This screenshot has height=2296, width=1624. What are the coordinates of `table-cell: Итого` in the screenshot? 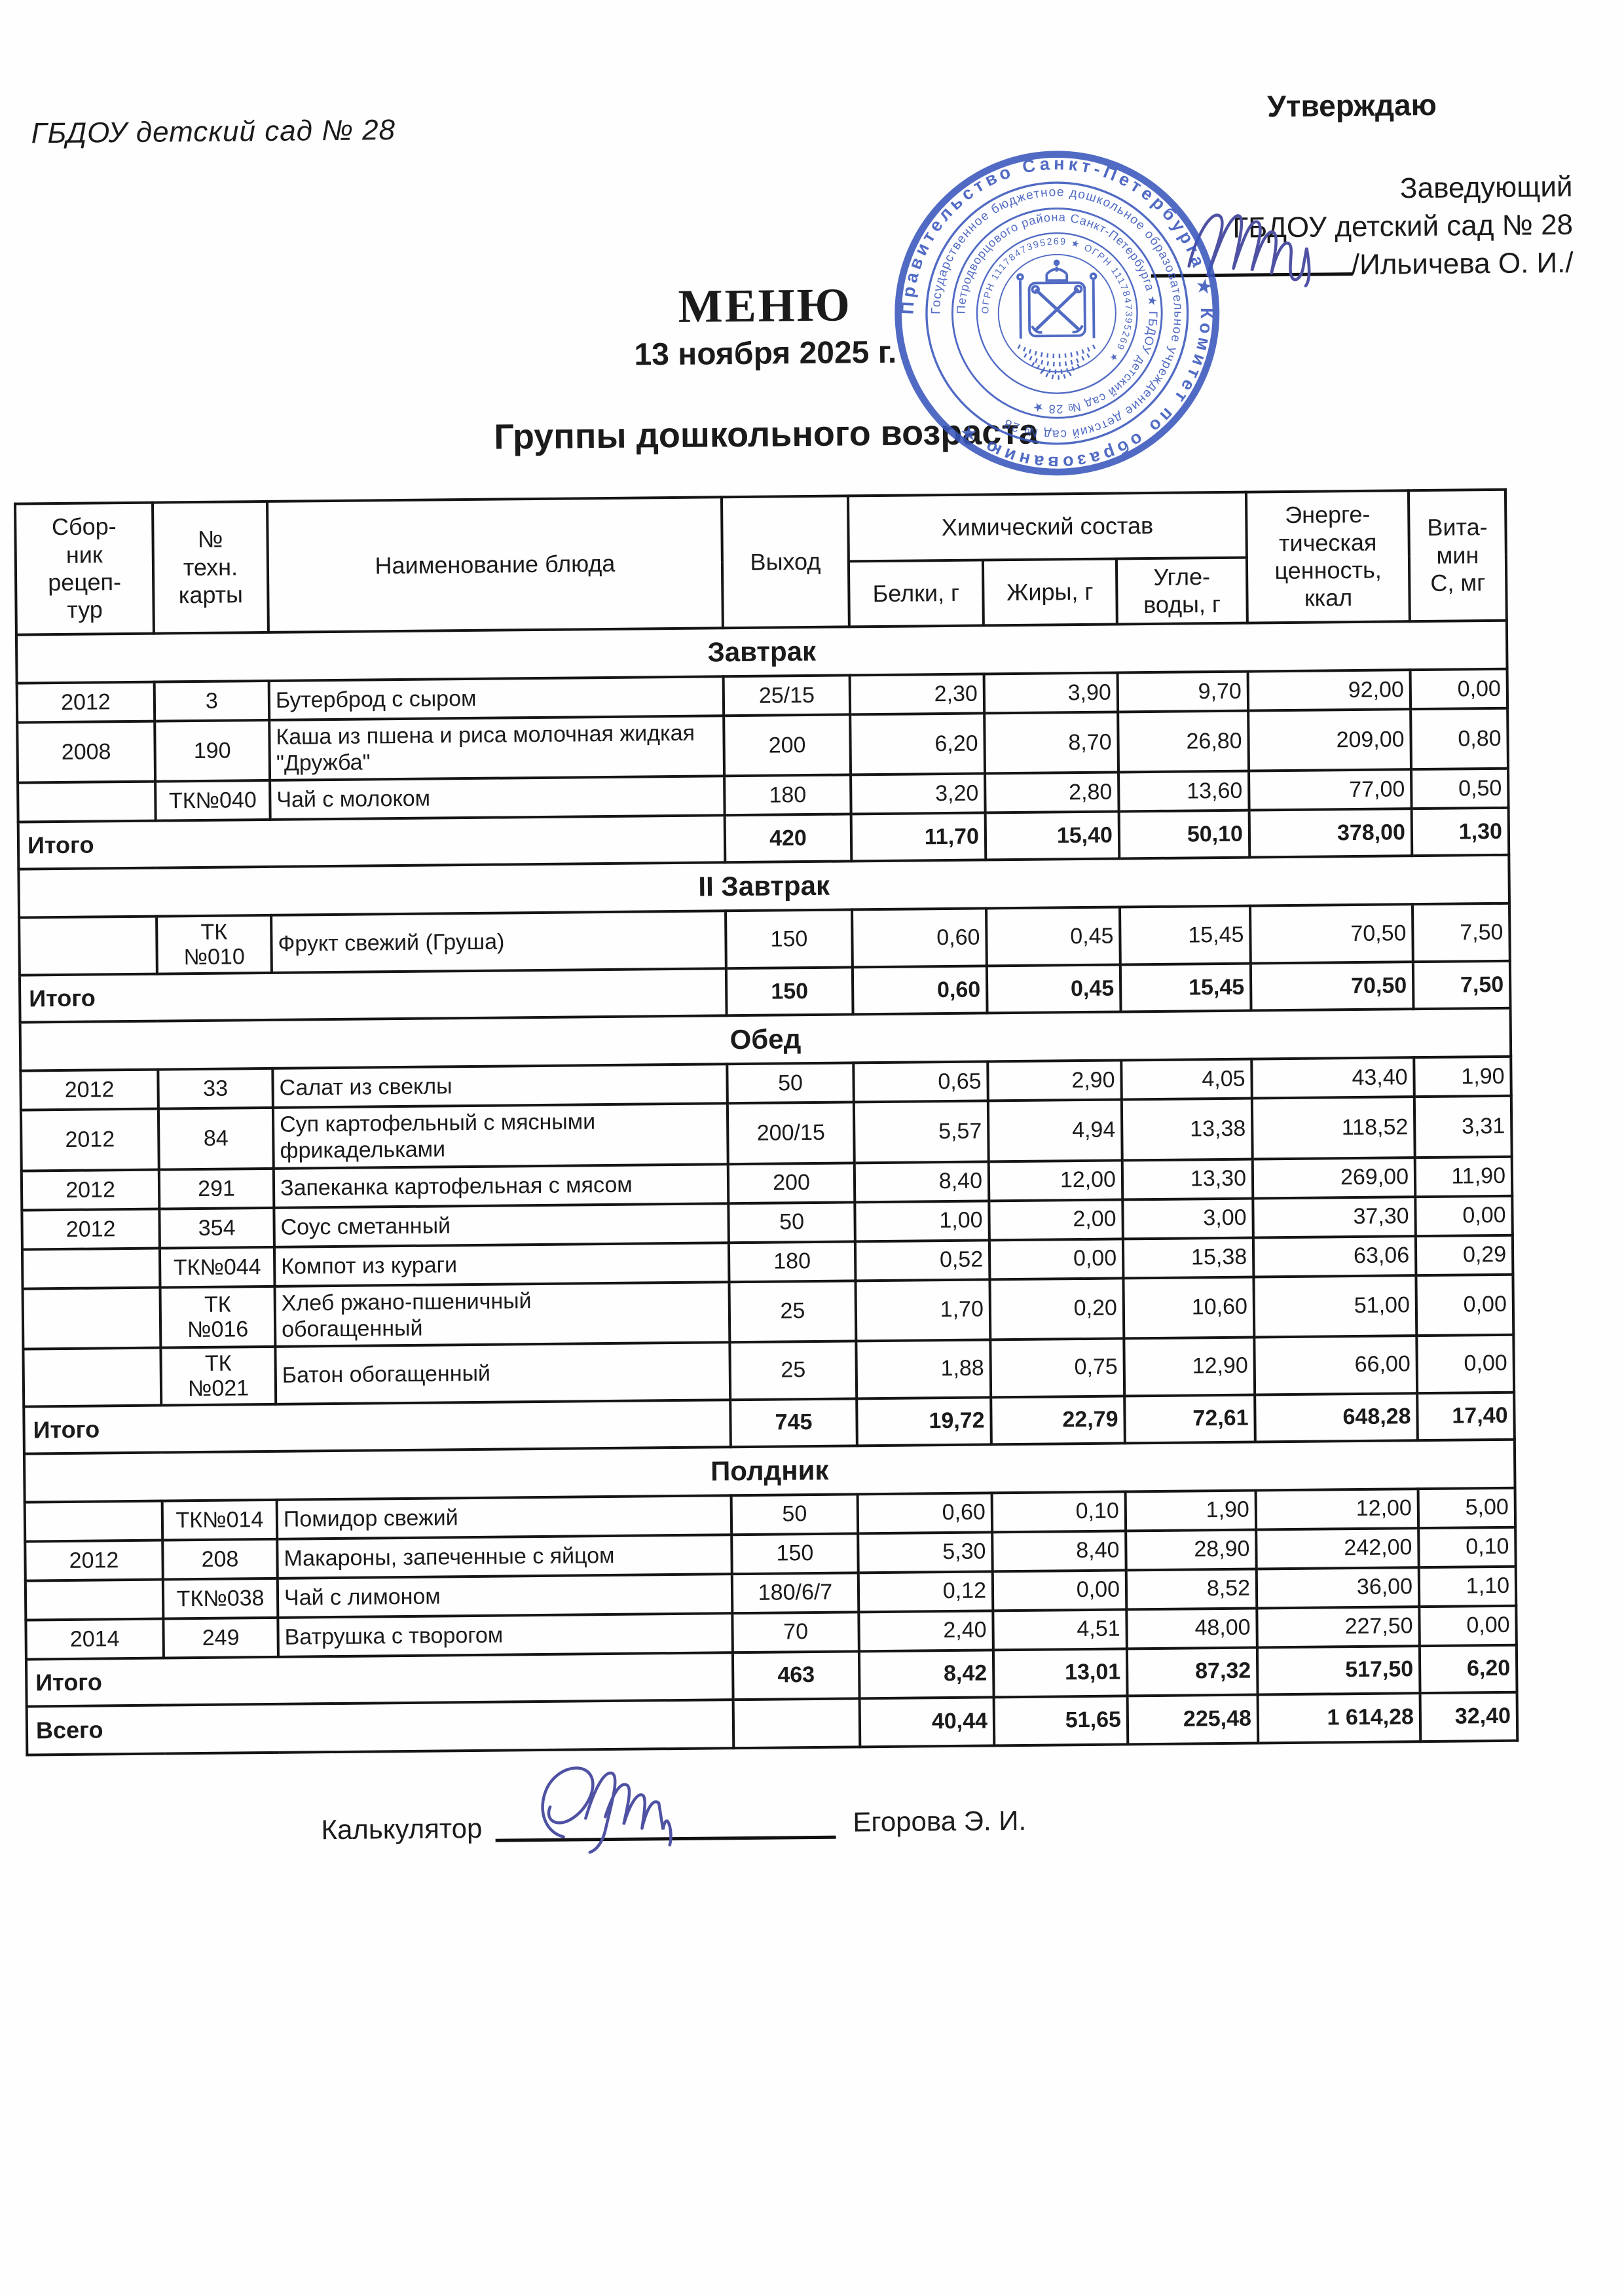 It's located at (373, 995).